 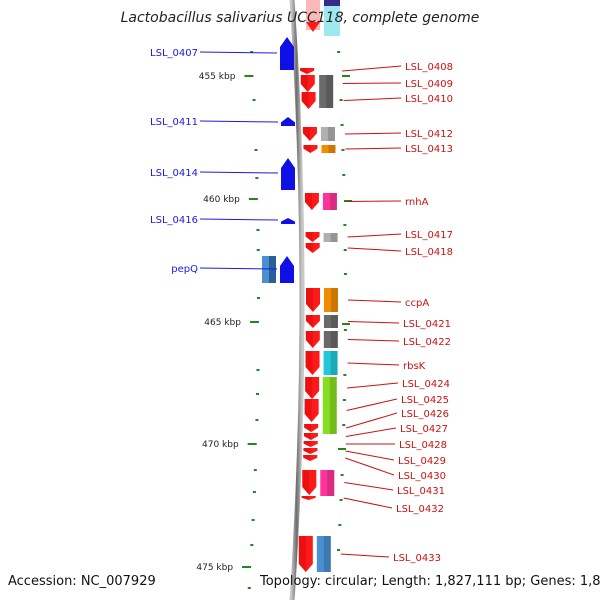 I want to click on gene-label-right: LSL_0410, so click(x=429, y=99).